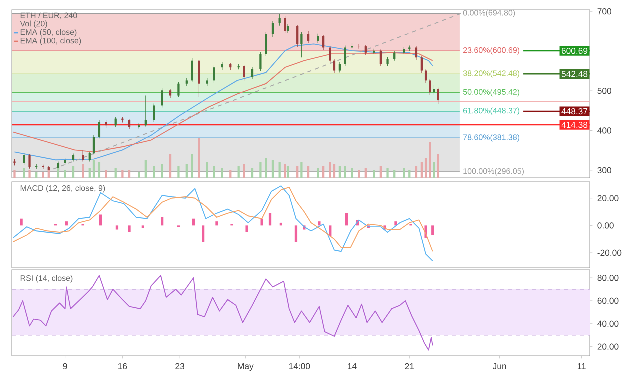 This screenshot has width=627, height=376. What do you see at coordinates (299, 366) in the screenshot?
I see `x-tick-label: 14:00` at bounding box center [299, 366].